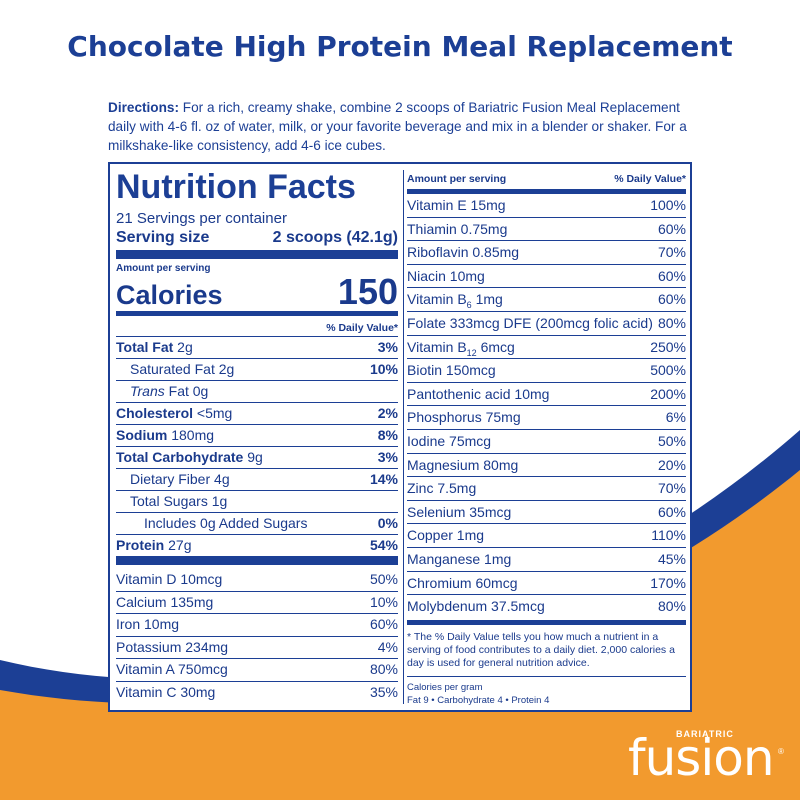  What do you see at coordinates (147, 391) in the screenshot?
I see `nutrient-name: Trans` at bounding box center [147, 391].